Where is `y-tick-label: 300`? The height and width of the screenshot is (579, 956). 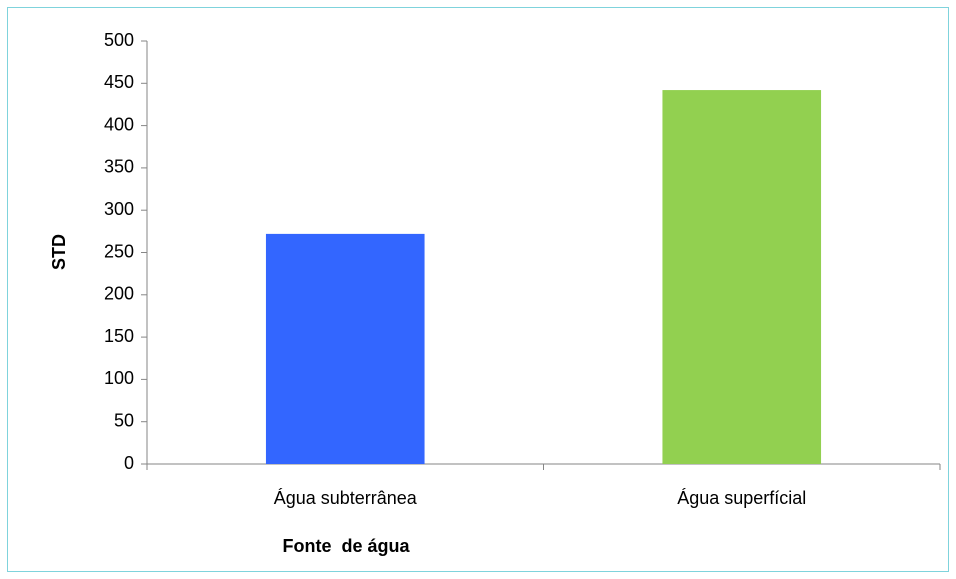
y-tick-label: 300 is located at coordinates (119, 209).